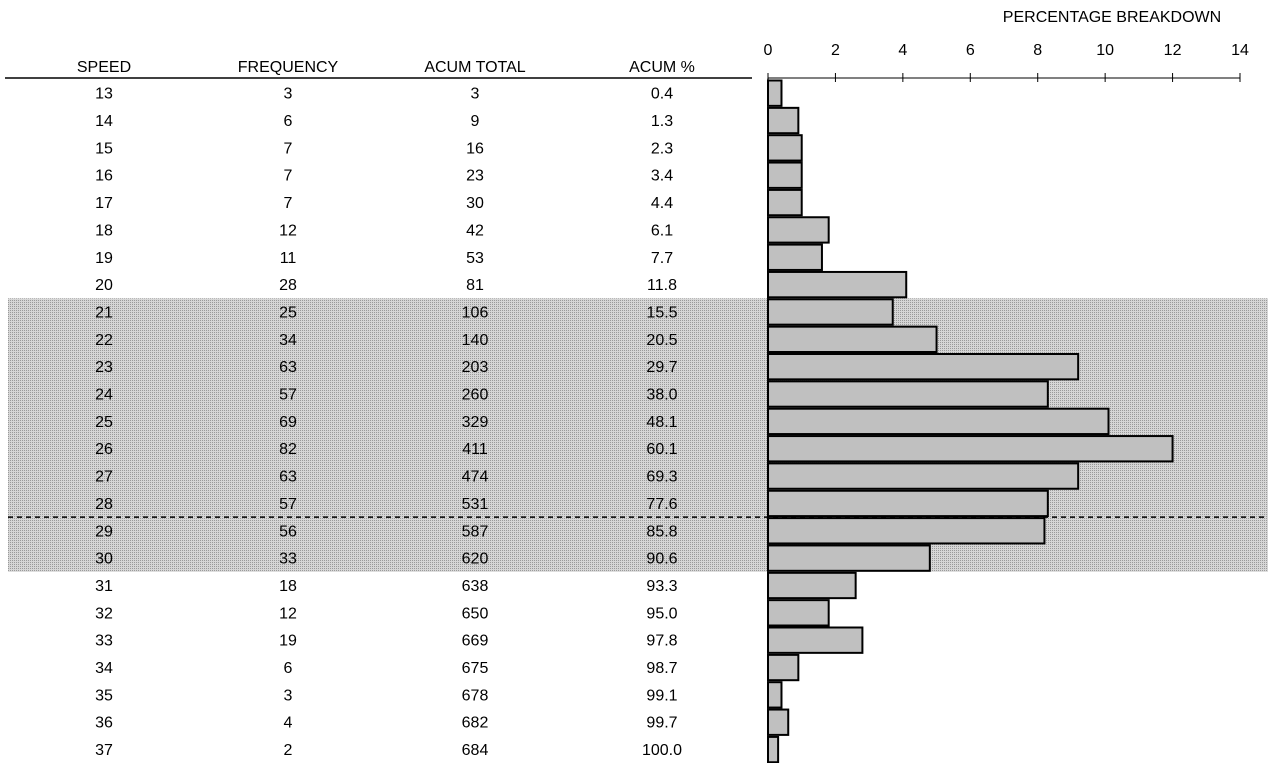  I want to click on table-cell: 531, so click(475, 504).